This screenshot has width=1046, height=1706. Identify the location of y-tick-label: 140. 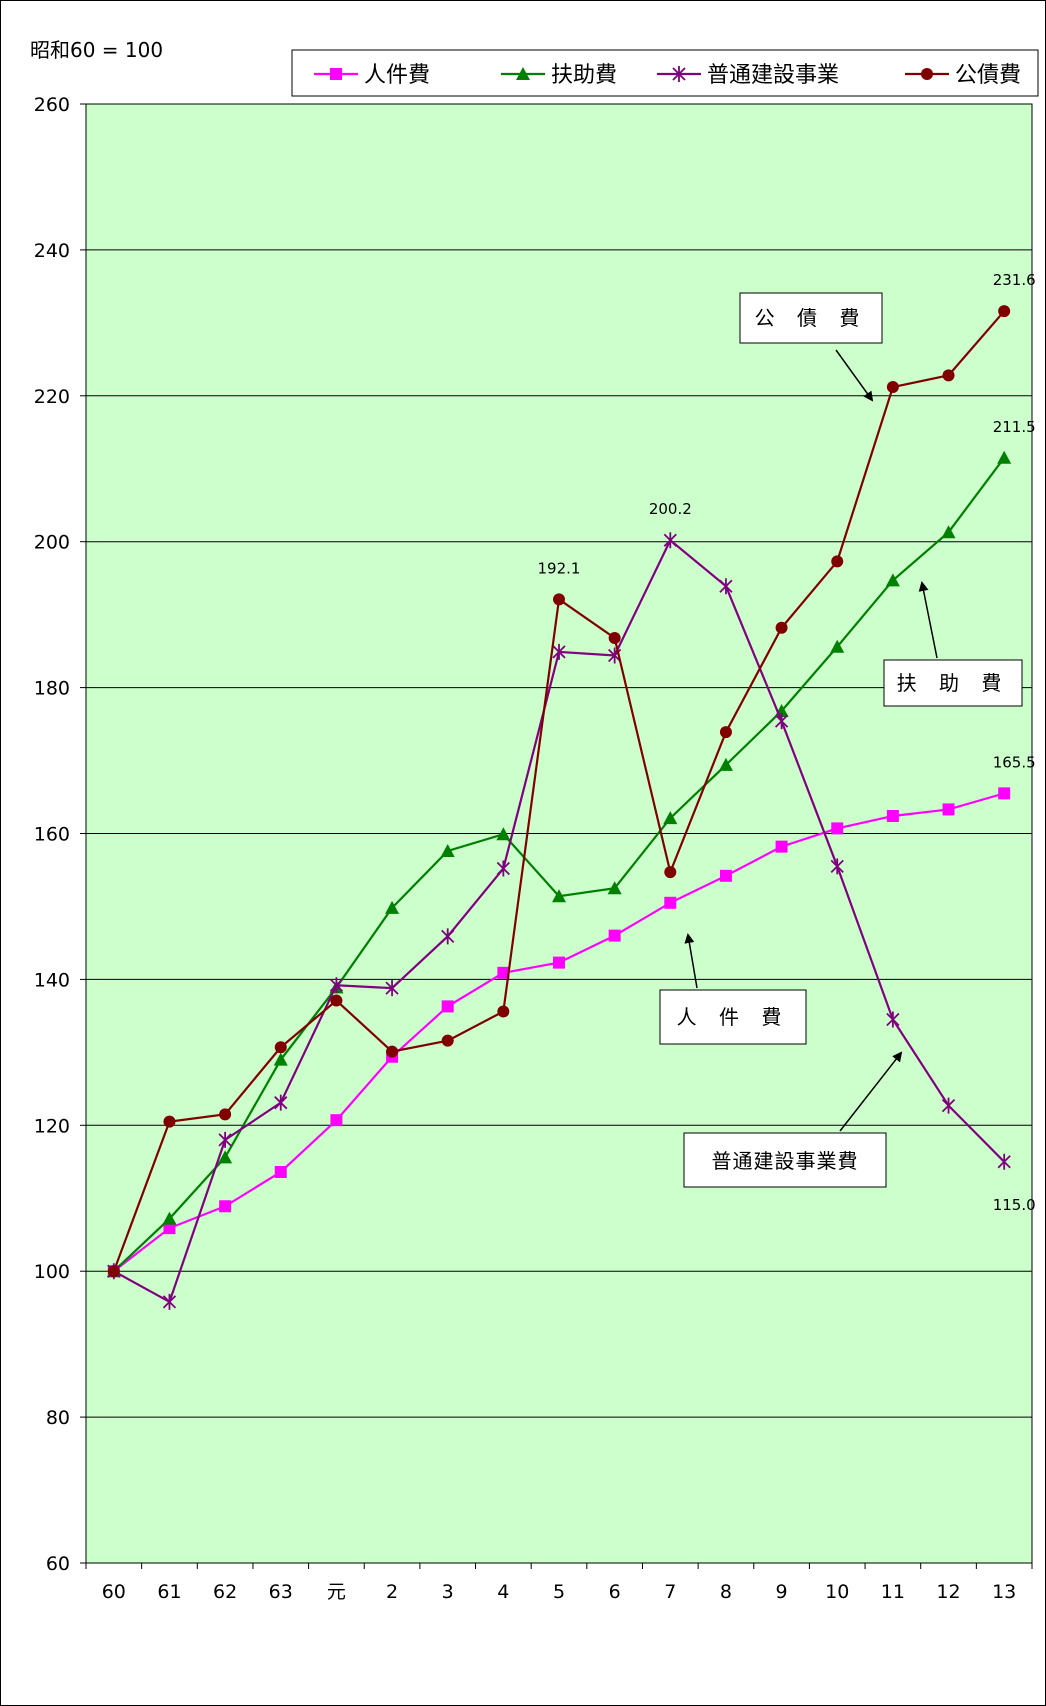
(52, 980).